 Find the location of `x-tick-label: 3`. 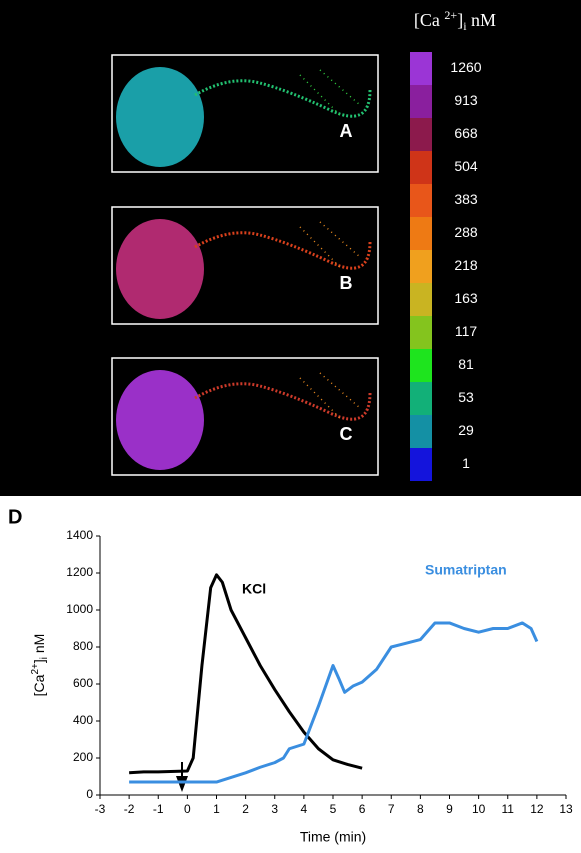

x-tick-label: 3 is located at coordinates (274, 809).